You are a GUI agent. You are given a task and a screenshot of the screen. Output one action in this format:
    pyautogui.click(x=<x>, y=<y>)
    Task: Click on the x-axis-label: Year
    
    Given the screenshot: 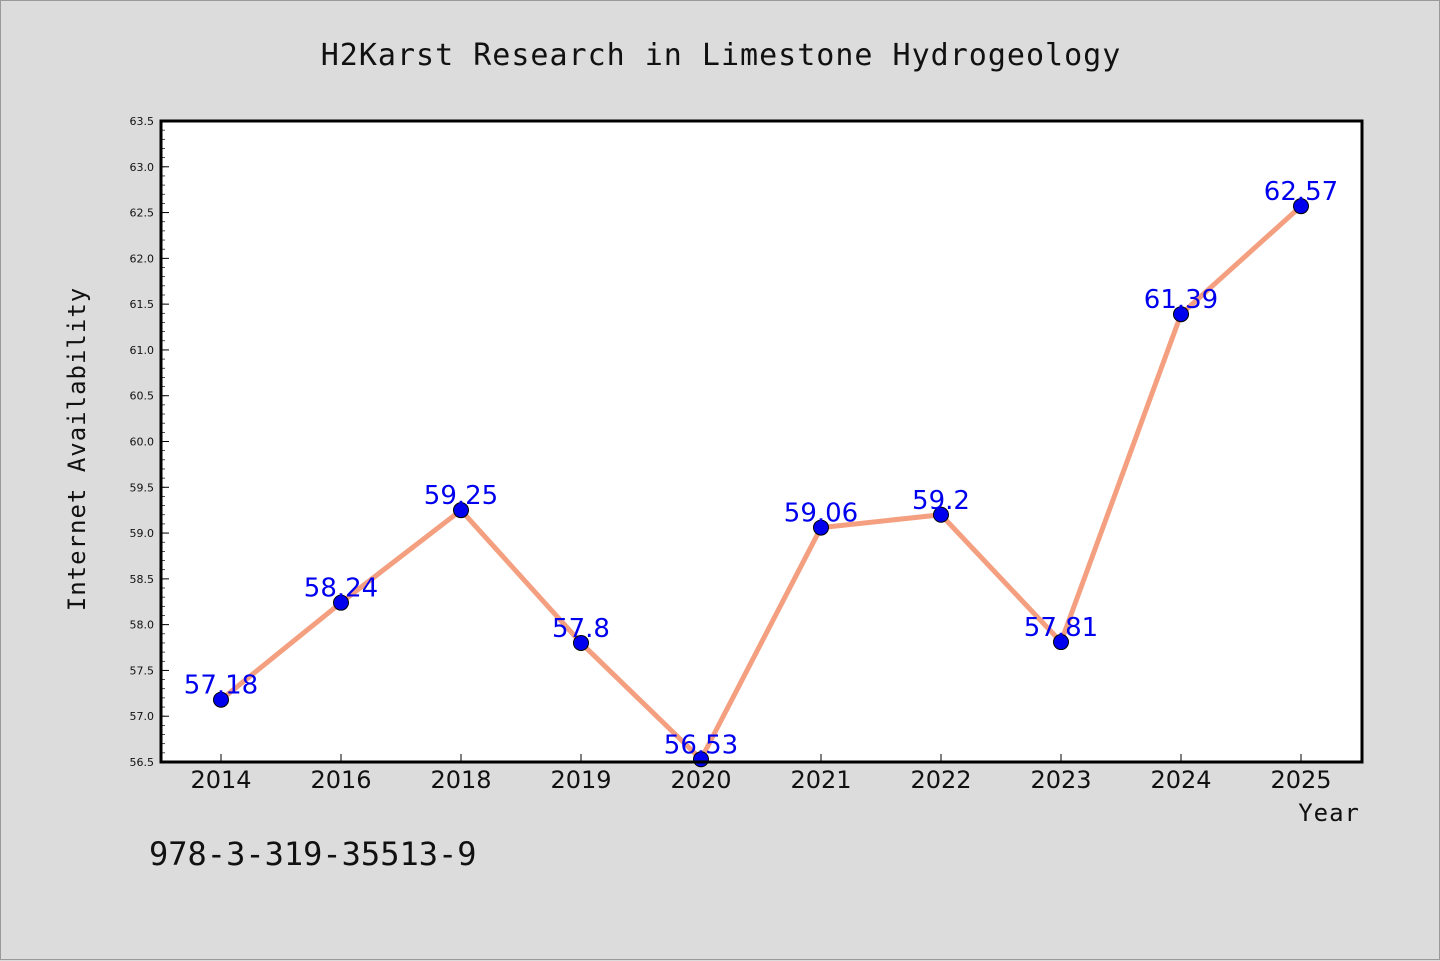 What is the action you would take?
    pyautogui.click(x=1329, y=813)
    